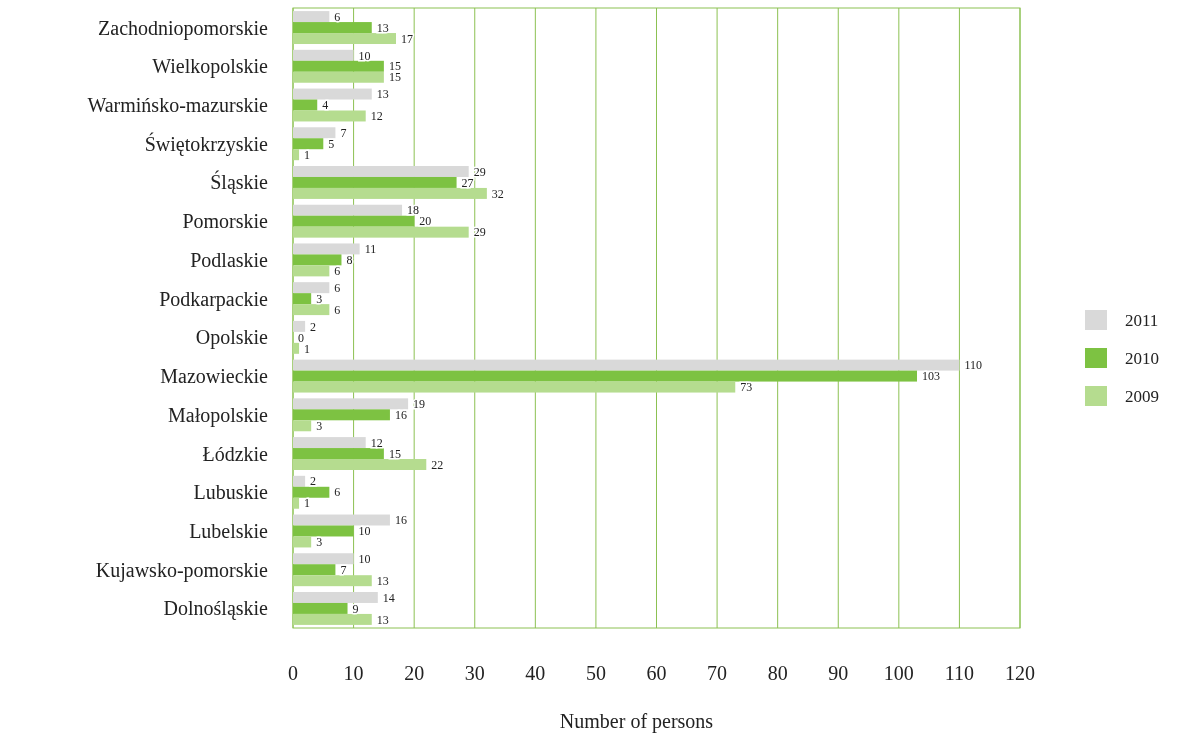 The image size is (1181, 737). Describe the element at coordinates (656, 673) in the screenshot. I see `x-tick-label: 60` at that location.